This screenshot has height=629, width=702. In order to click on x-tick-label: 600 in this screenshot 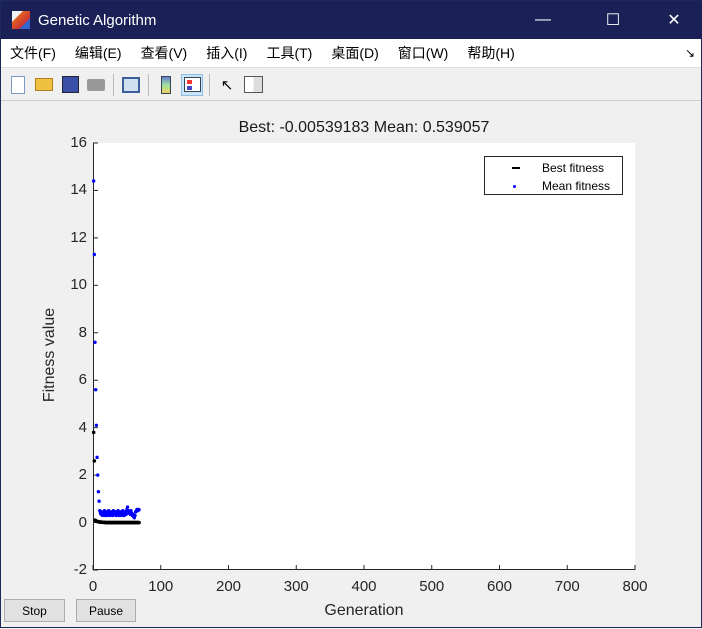, I will do `click(499, 586)`.